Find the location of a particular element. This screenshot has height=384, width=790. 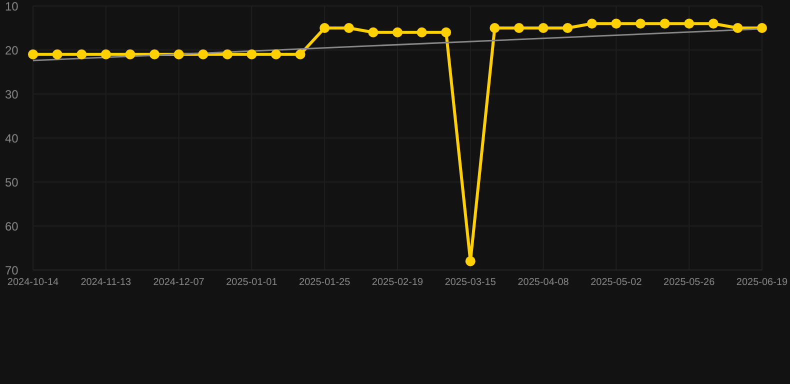

y-tick-label: 60 is located at coordinates (12, 226).